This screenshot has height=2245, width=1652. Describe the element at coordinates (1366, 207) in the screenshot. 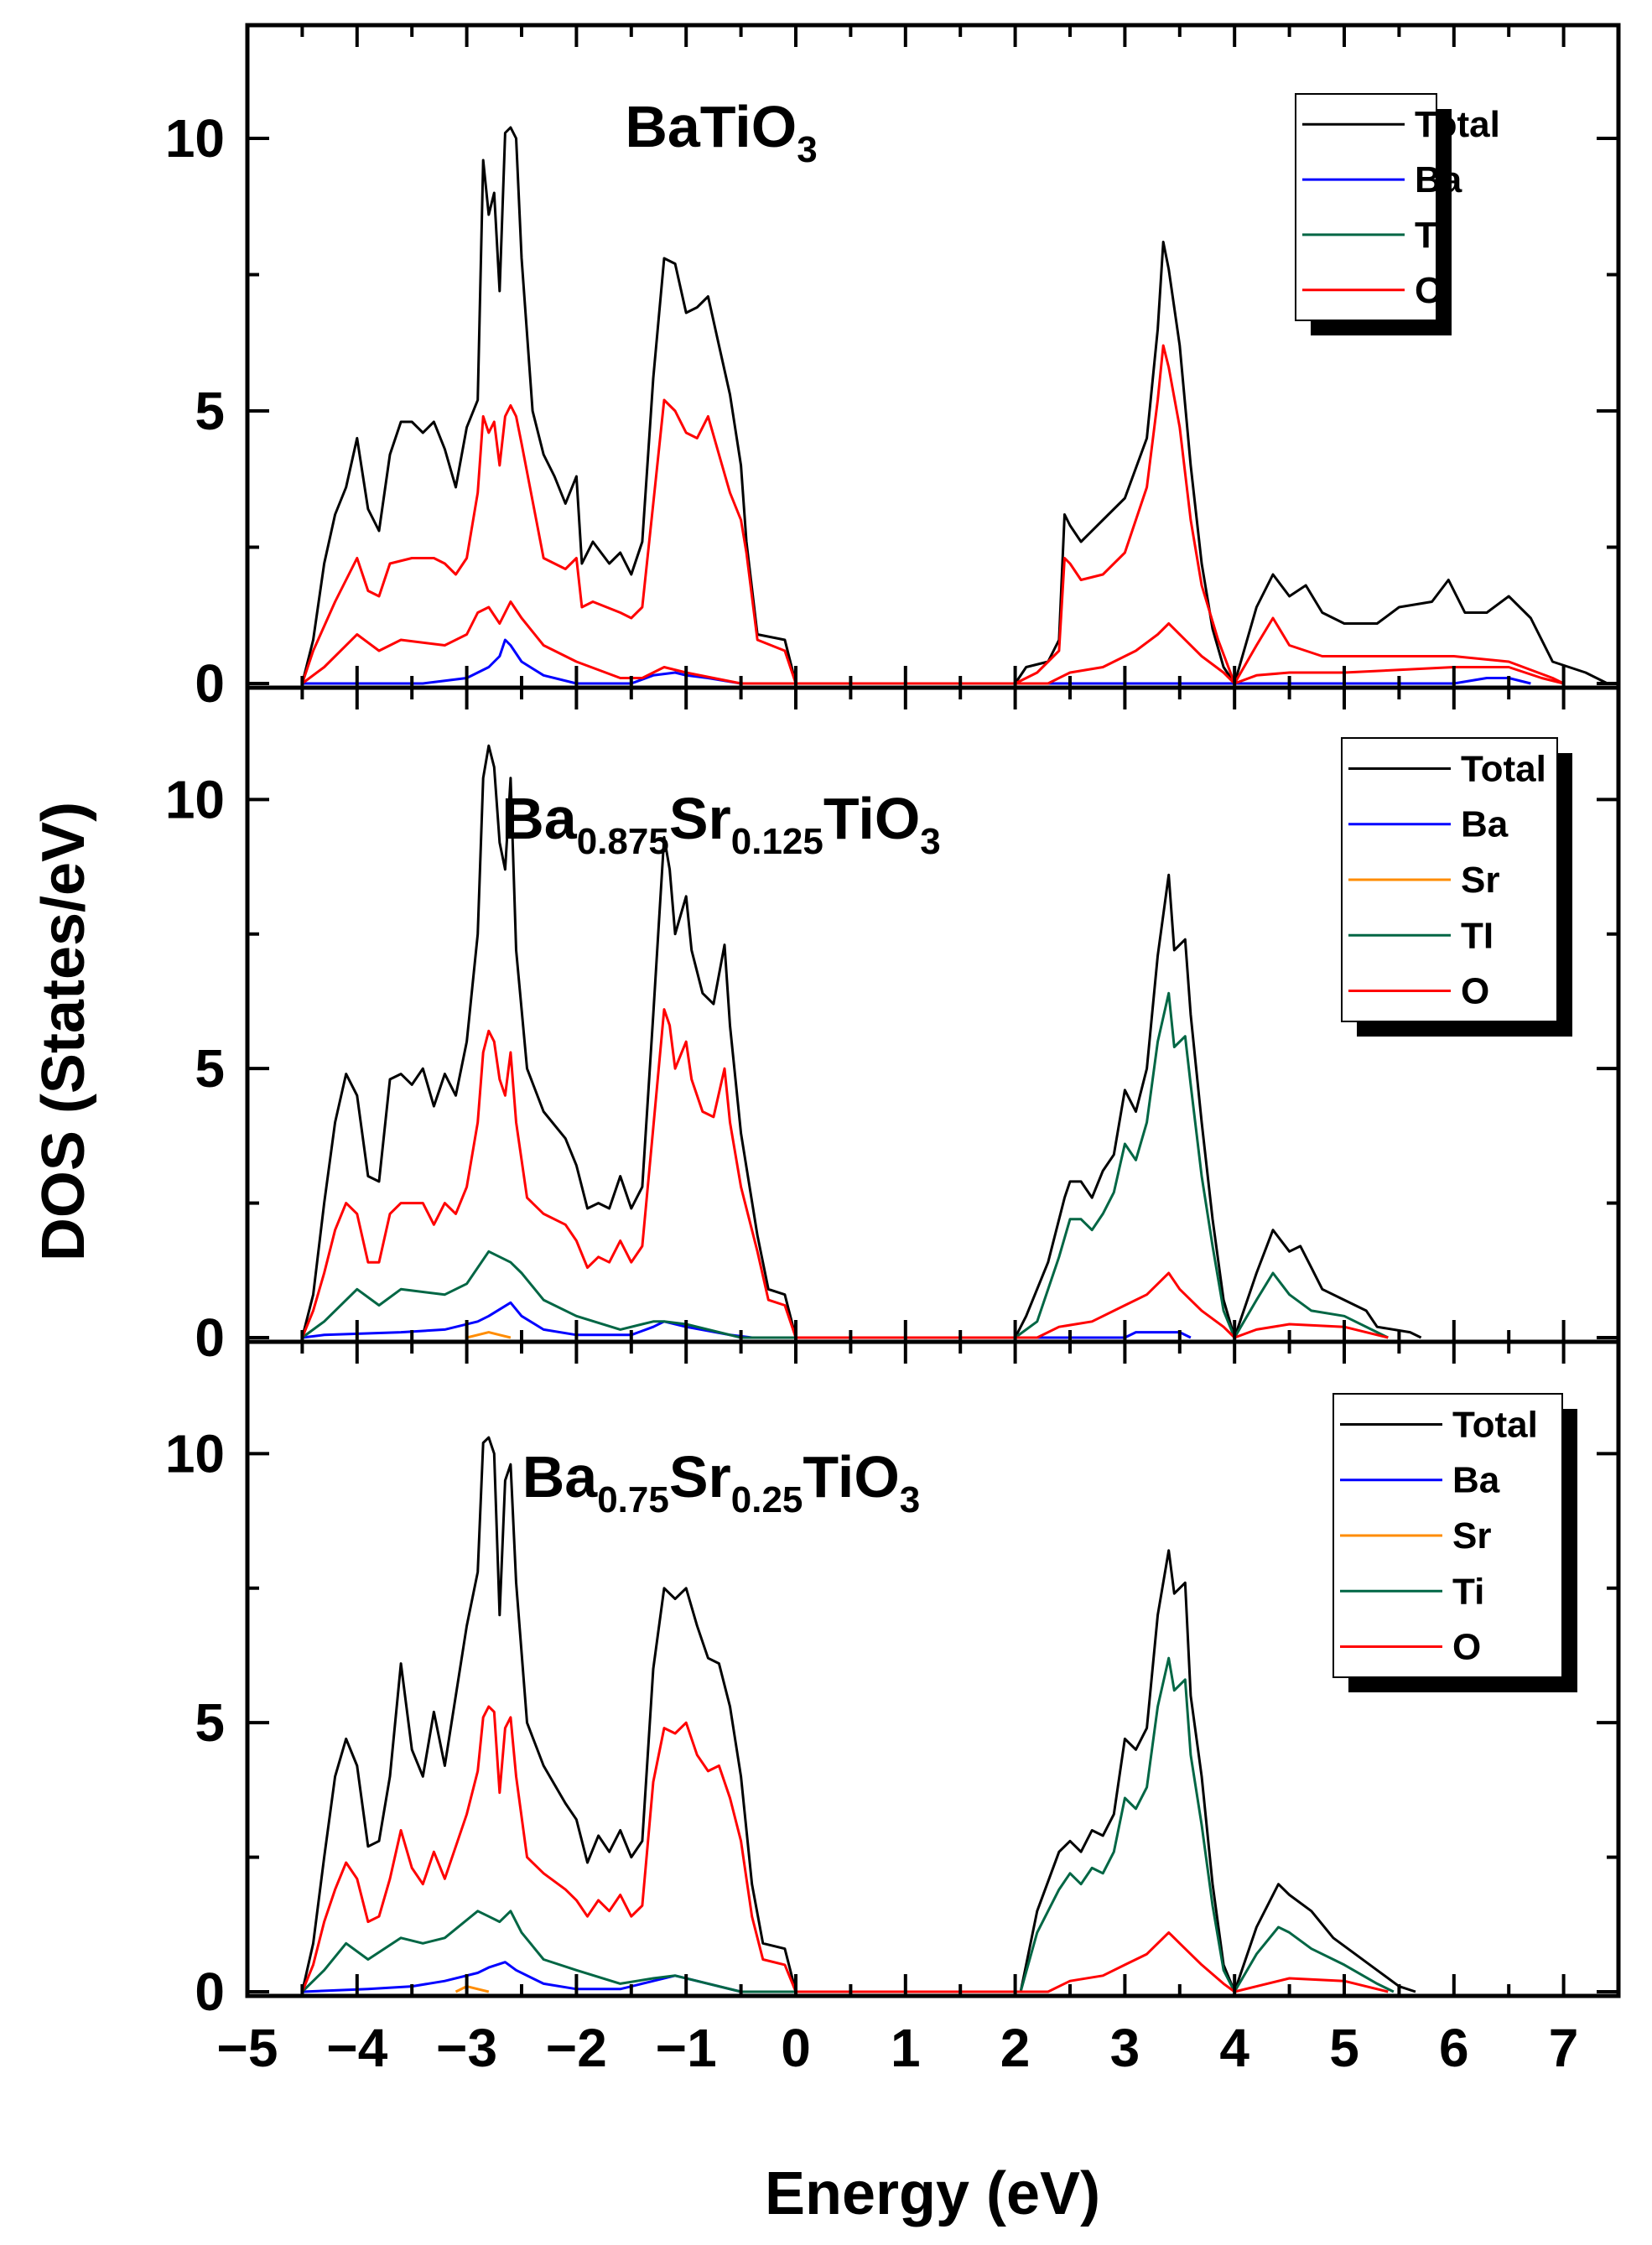

I see `legend-box` at that location.